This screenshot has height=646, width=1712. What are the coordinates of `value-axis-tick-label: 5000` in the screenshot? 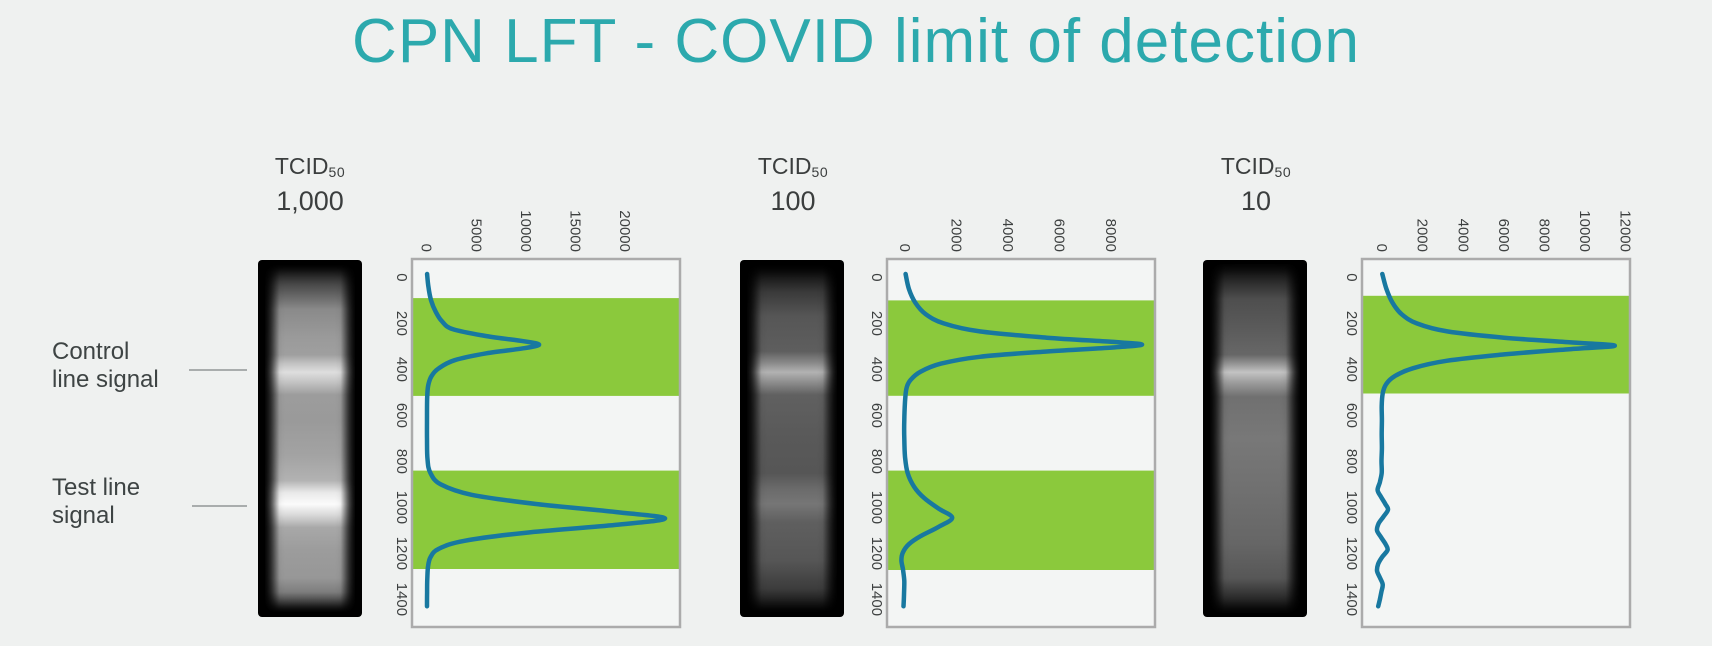 It's located at (475, 235).